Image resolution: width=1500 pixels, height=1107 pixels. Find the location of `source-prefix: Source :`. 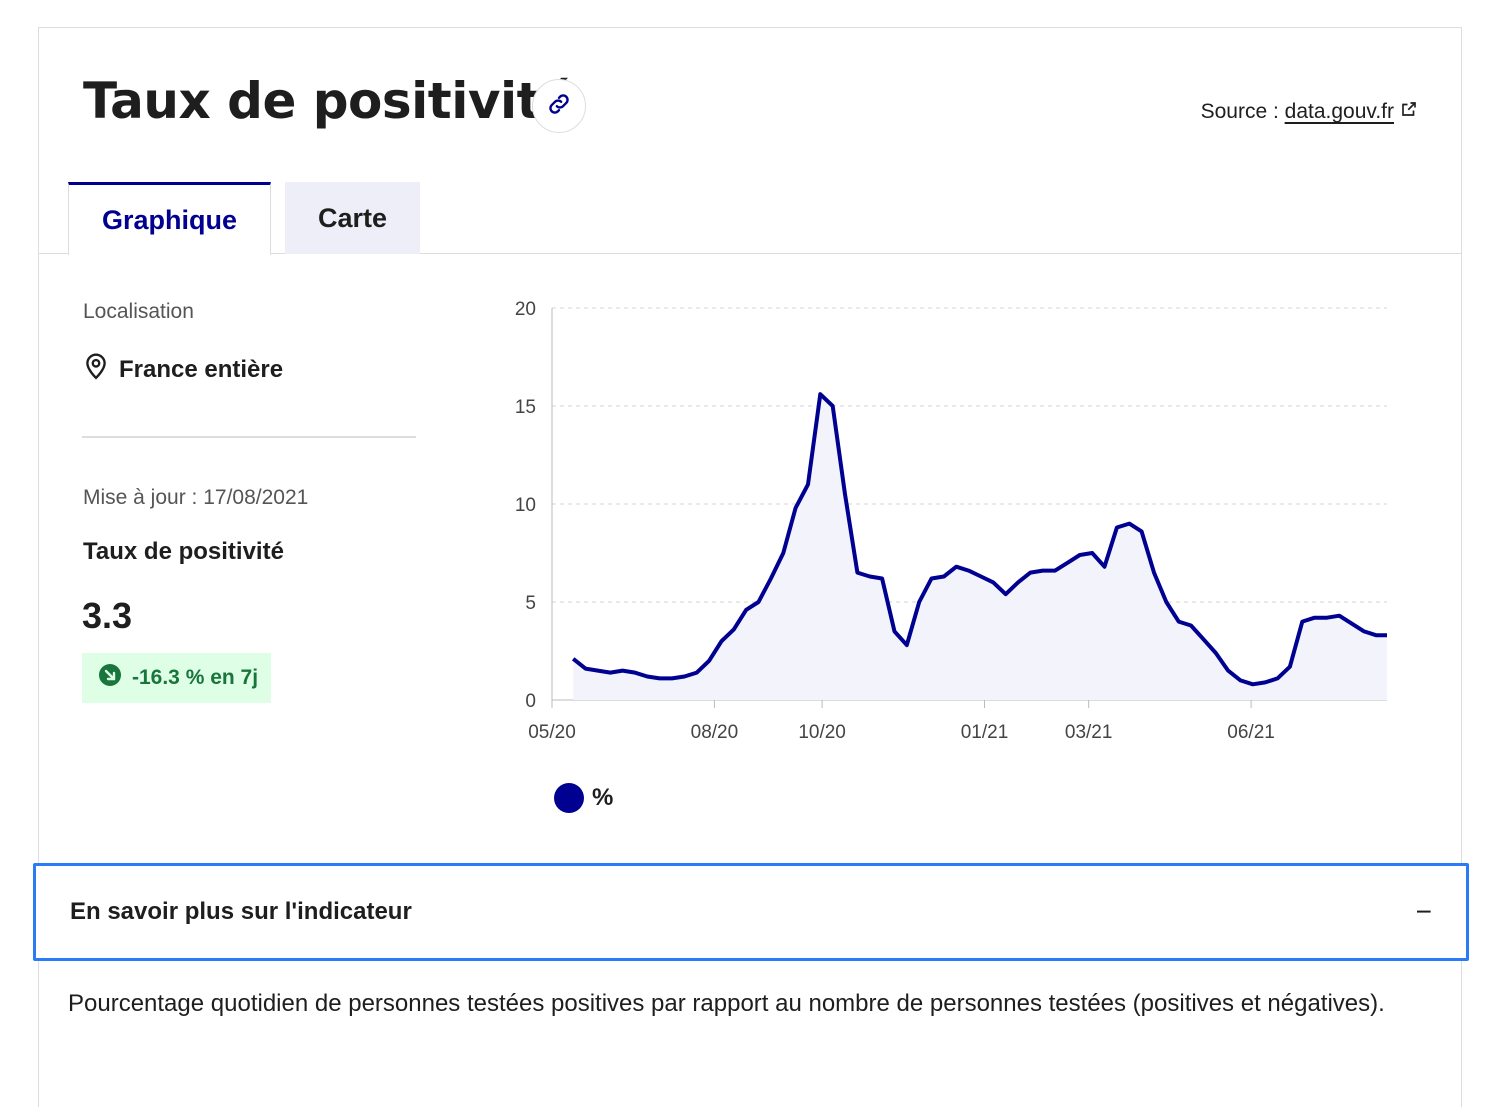

source-prefix: Source : is located at coordinates (1243, 111).